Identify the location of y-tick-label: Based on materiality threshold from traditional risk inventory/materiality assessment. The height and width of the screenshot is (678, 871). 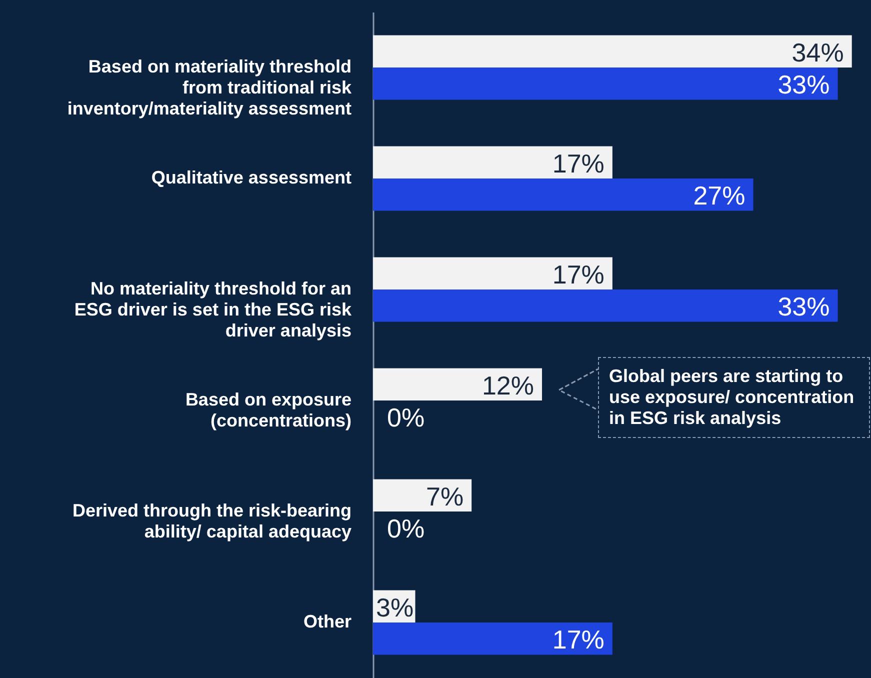
(209, 87).